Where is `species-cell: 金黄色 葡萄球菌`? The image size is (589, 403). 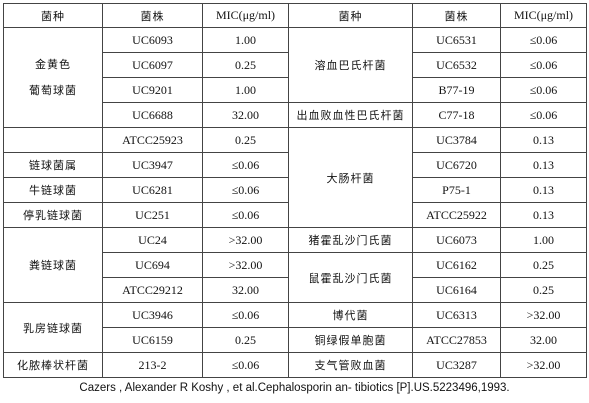 species-cell: 金黄色 葡萄球菌 is located at coordinates (53, 77).